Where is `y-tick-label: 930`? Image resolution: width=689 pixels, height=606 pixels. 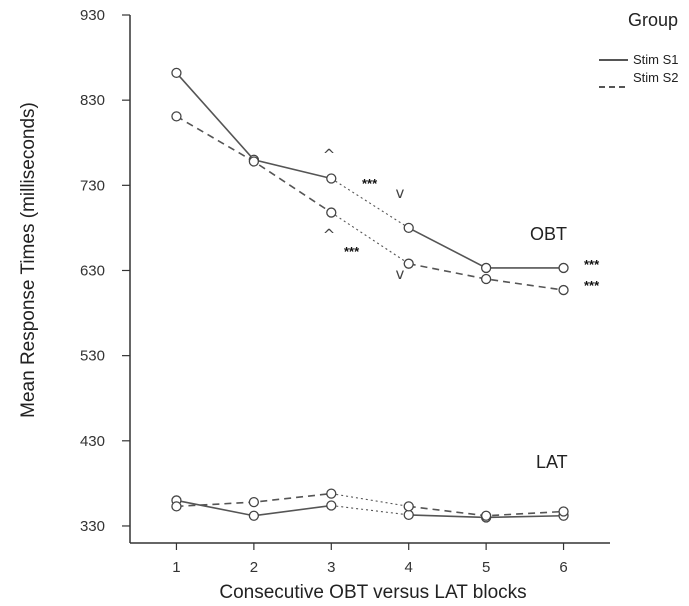
y-tick-label: 930 is located at coordinates (92, 15).